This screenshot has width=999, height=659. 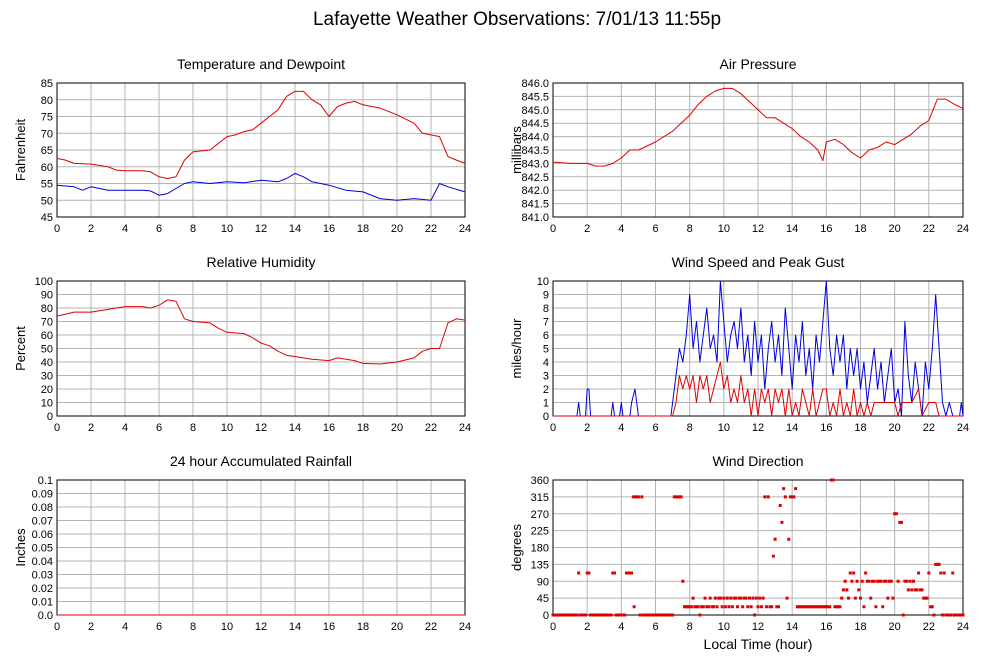 What do you see at coordinates (540, 498) in the screenshot?
I see `y-tick-label: 315` at bounding box center [540, 498].